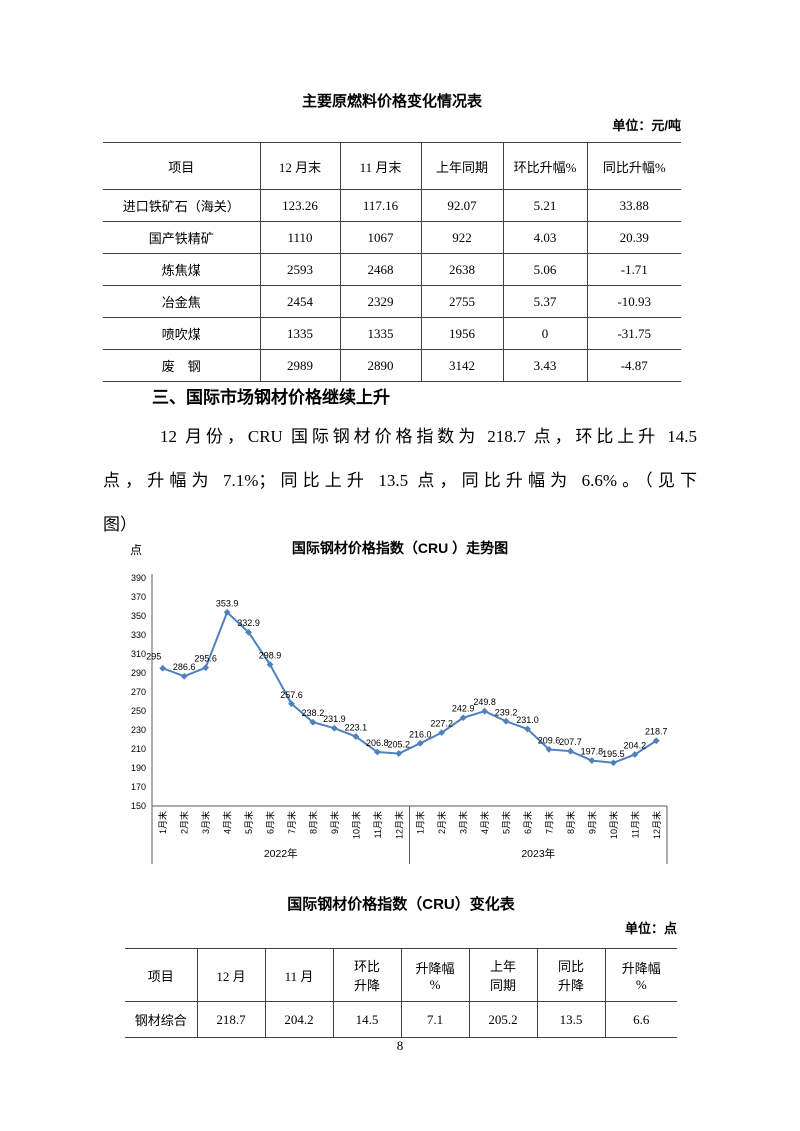  I want to click on table-header-cell: 12 月末, so click(299, 166).